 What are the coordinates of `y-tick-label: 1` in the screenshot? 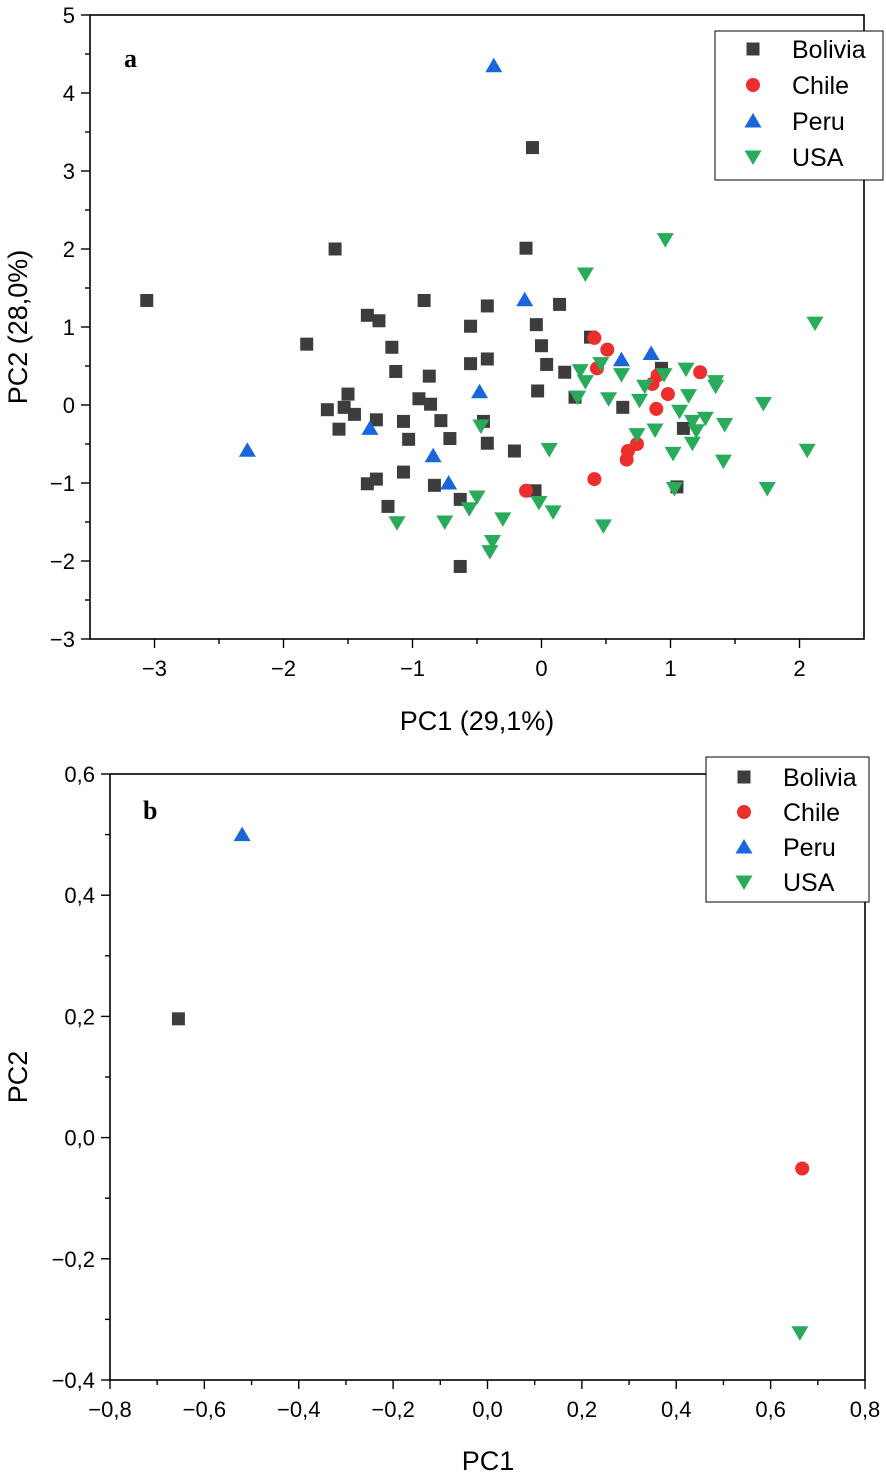 It's located at (69, 327).